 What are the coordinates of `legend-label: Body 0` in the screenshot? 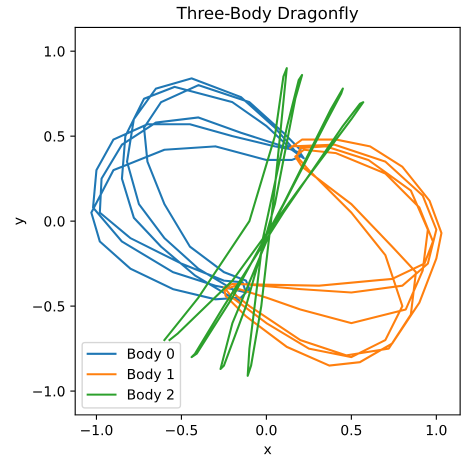 It's located at (151, 355).